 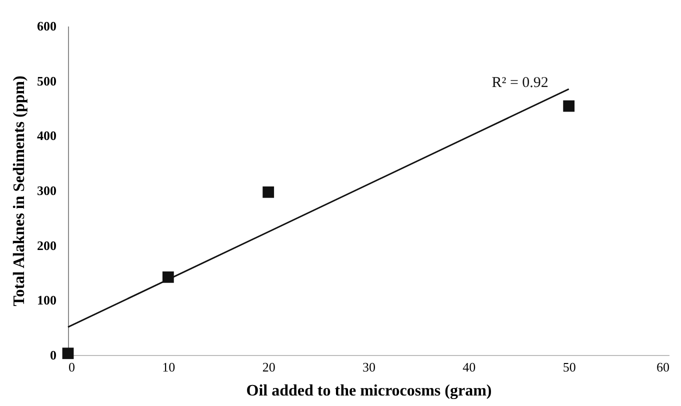 I want to click on y-tick-label: 600, so click(x=46, y=26).